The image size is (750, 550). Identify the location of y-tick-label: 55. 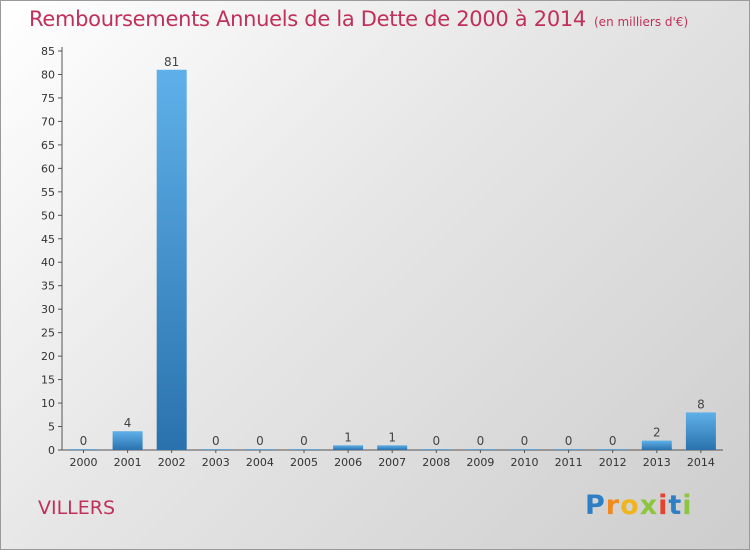
(48, 192).